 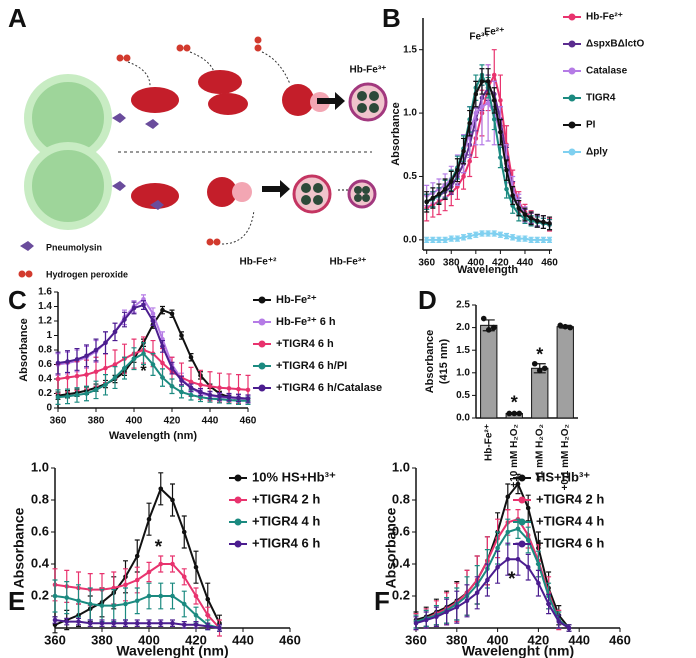 What do you see at coordinates (45, 350) in the screenshot?
I see `y-tick-label: 0.8` at bounding box center [45, 350].